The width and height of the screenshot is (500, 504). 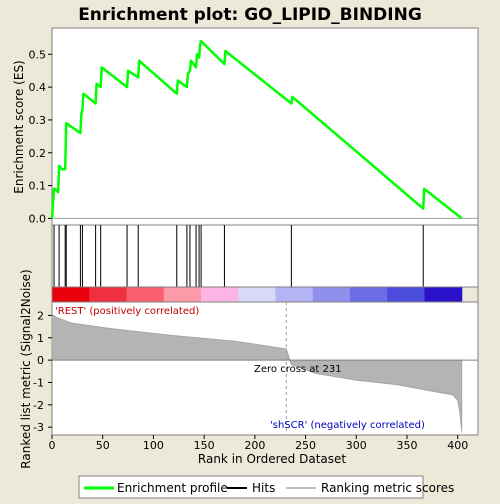 What do you see at coordinates (38, 382) in the screenshot?
I see `metric-y-tick-label: -1` at bounding box center [38, 382].